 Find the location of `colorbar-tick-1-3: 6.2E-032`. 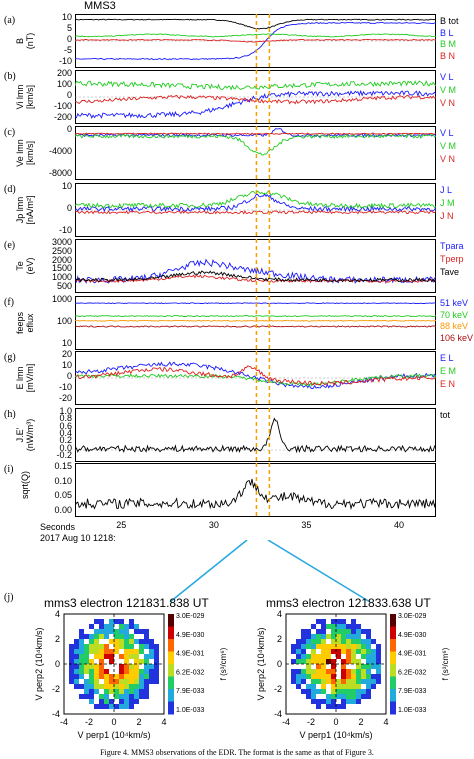

colorbar-tick-1-3: 6.2E-032 is located at coordinates (412, 672).